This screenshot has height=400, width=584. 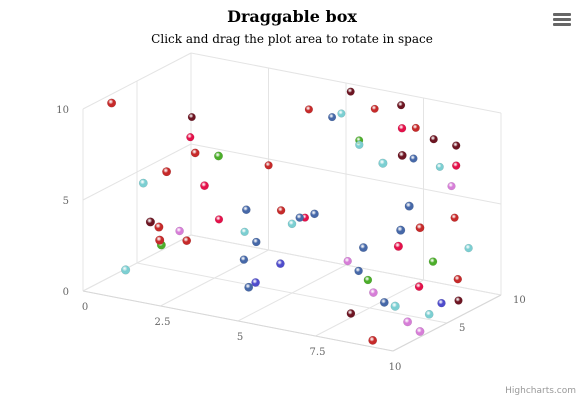 I want to click on y-tick-label: 10, so click(x=62, y=110).